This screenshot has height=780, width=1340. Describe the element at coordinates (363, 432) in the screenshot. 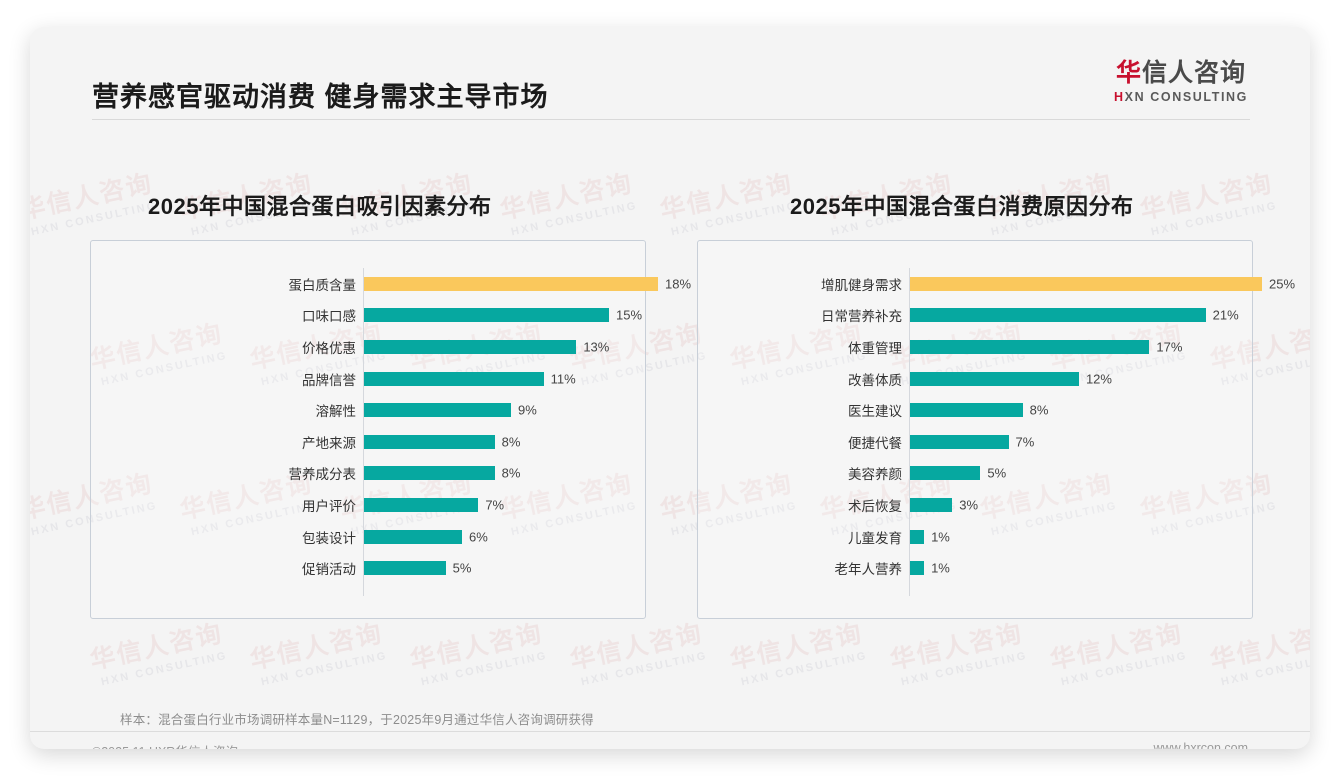

I see `chart-axis-line` at that location.